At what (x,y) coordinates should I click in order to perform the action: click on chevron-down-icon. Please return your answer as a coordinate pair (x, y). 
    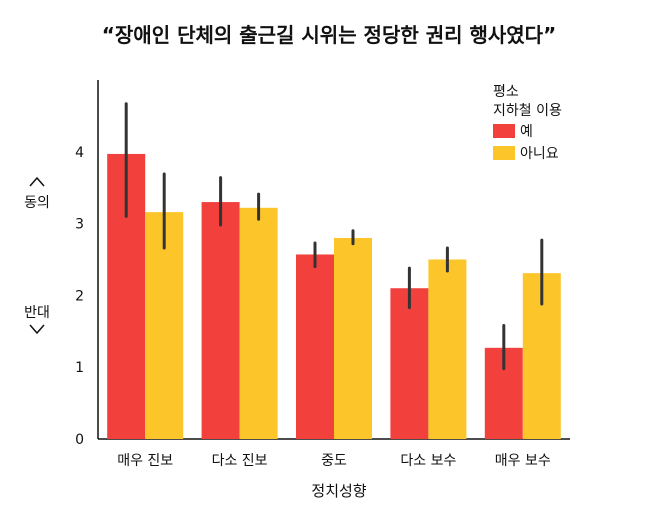
    Looking at the image, I should click on (37, 329).